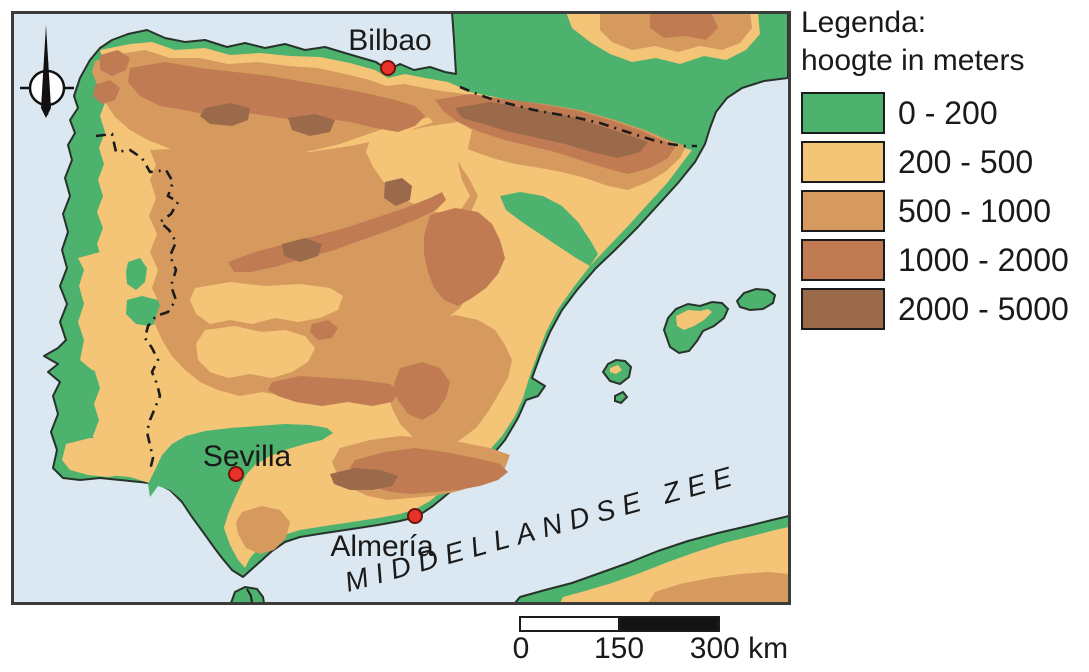 The height and width of the screenshot is (672, 1089). I want to click on city-label-bilbao: Bilbao, so click(389, 40).